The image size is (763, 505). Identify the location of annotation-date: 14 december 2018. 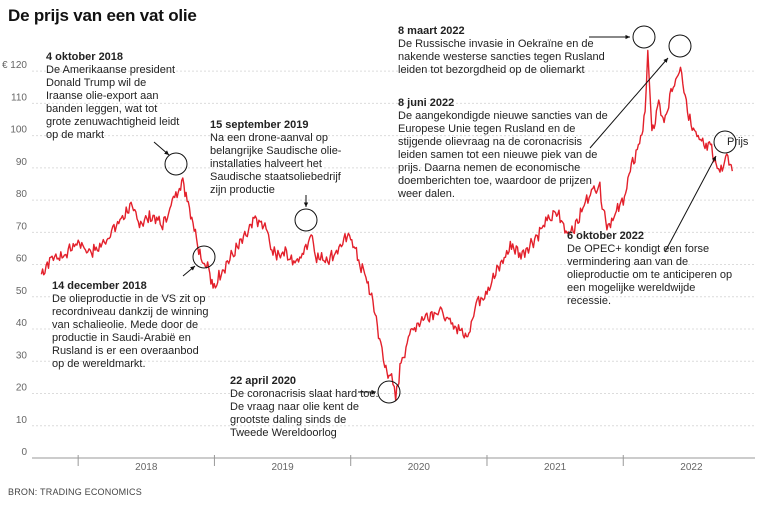
(99, 286).